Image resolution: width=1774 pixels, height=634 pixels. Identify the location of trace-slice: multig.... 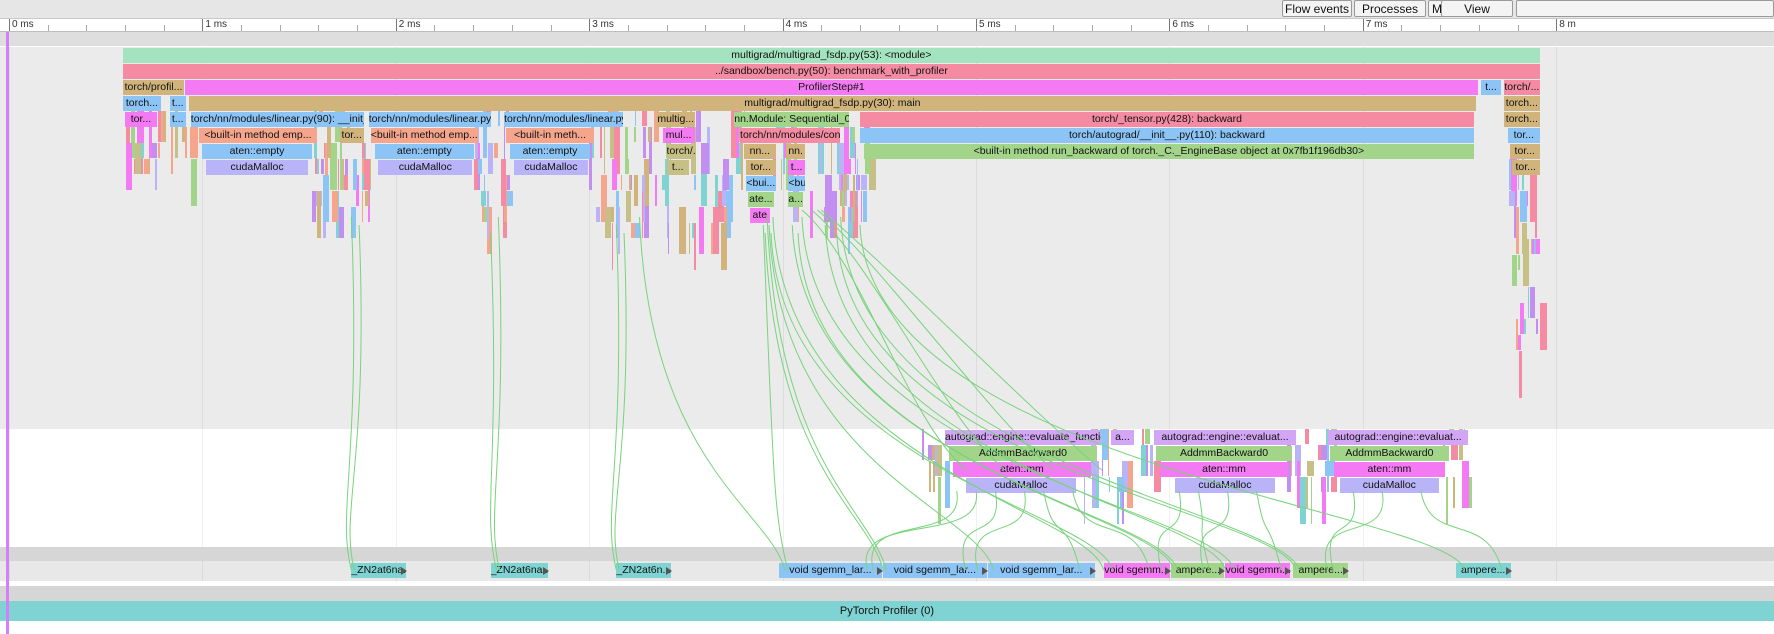
(675, 119).